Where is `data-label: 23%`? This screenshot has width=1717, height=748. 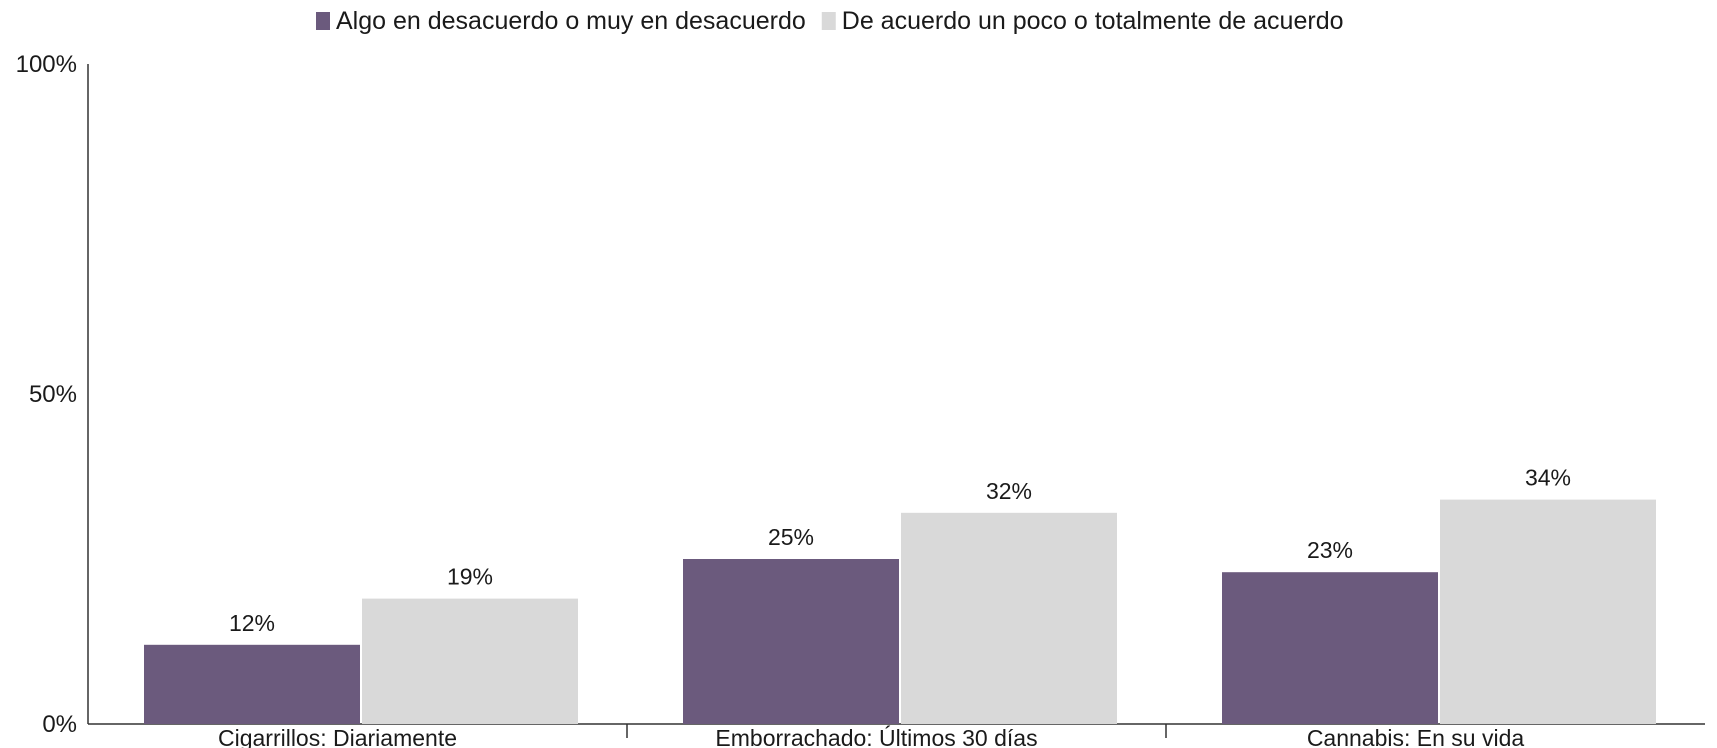 data-label: 23% is located at coordinates (1330, 550).